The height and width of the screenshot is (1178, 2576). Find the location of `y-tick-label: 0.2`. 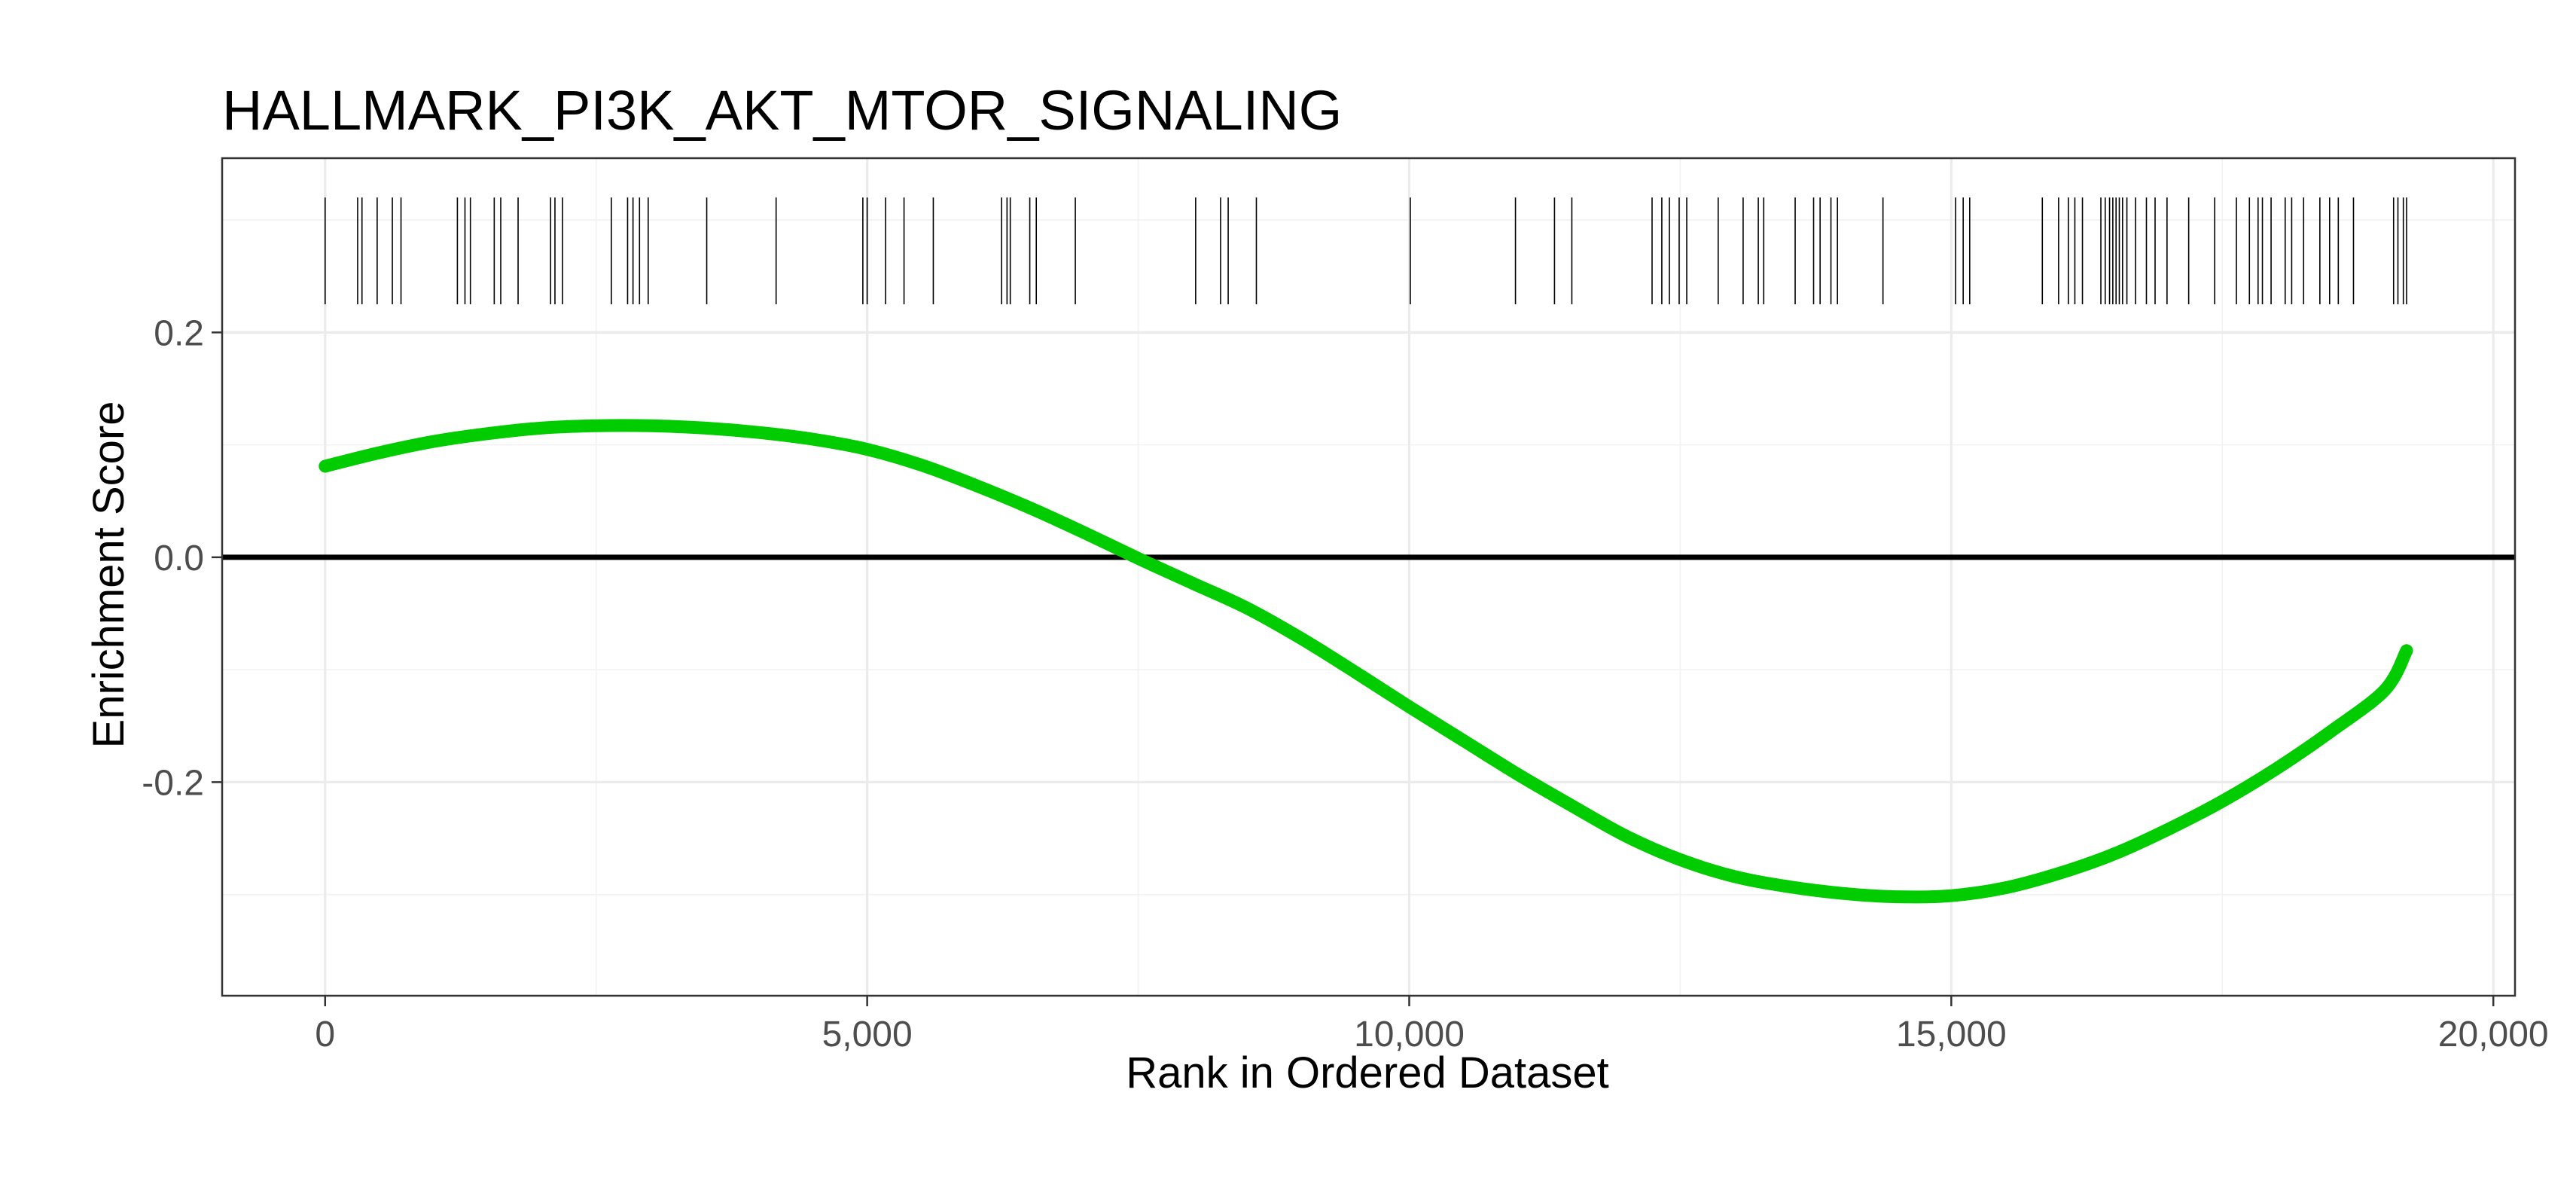

y-tick-label: 0.2 is located at coordinates (179, 333).